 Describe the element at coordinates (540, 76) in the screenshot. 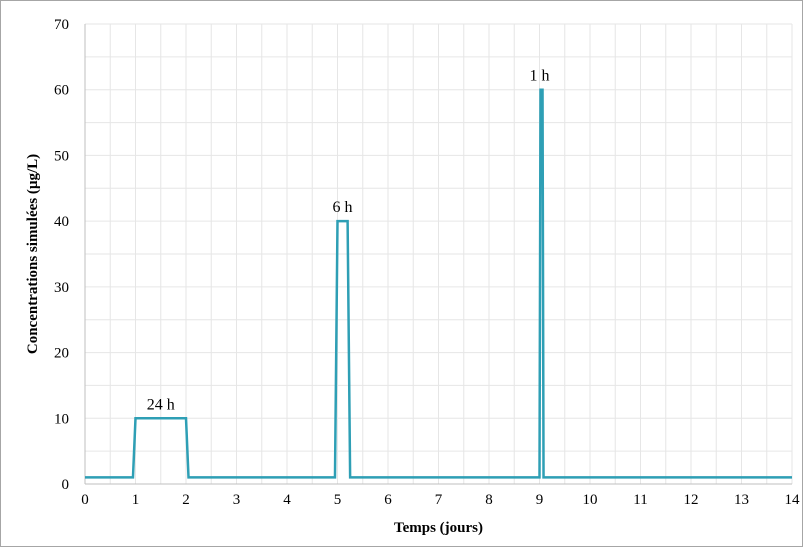

I see `pulse-duration-annotation: 1 h` at that location.